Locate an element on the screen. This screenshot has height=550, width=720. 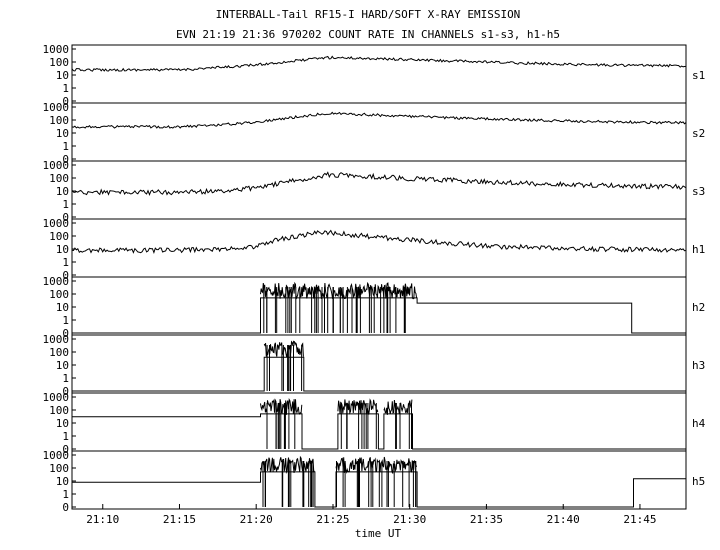
channel-label-h5: h5 is located at coordinates (698, 481).